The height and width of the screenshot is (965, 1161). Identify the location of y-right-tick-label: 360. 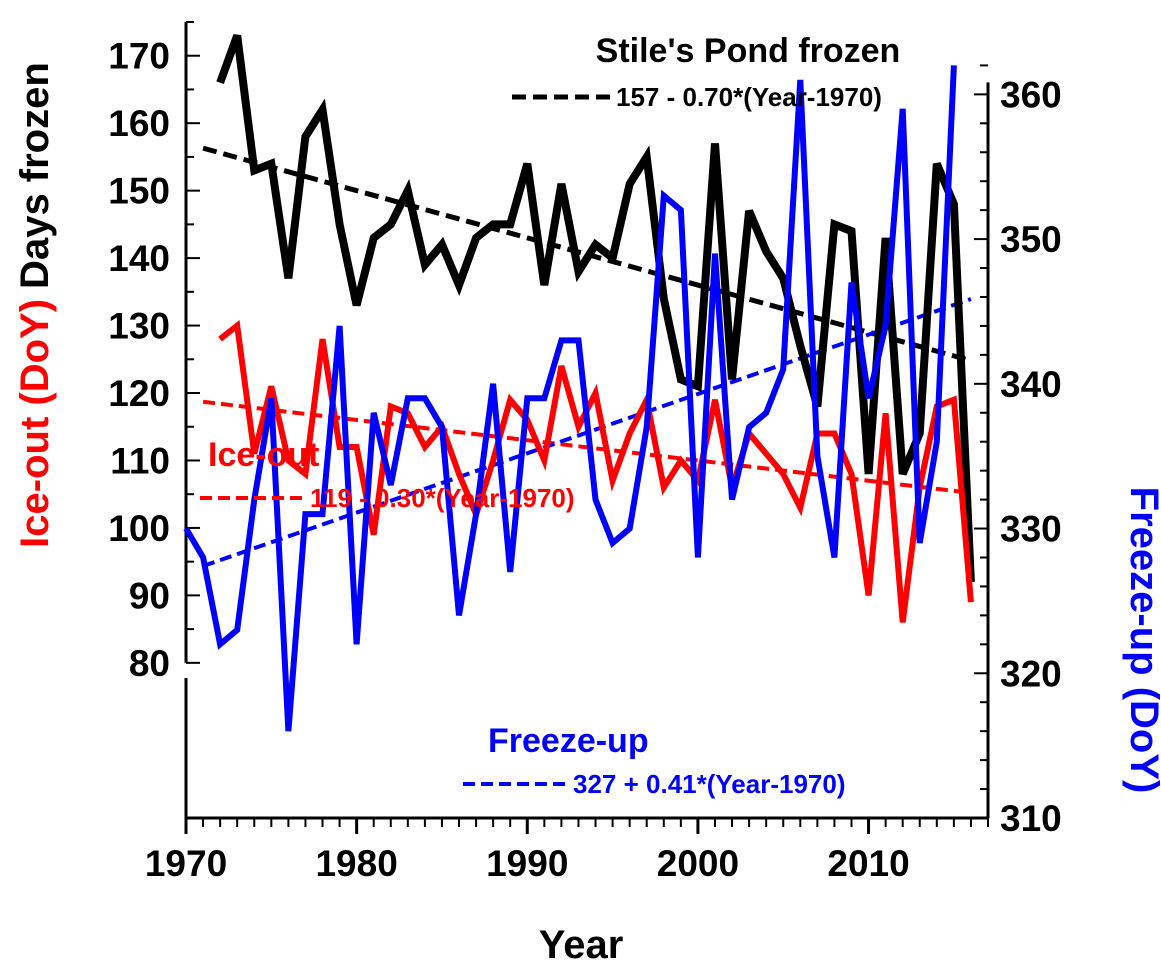
(1031, 94).